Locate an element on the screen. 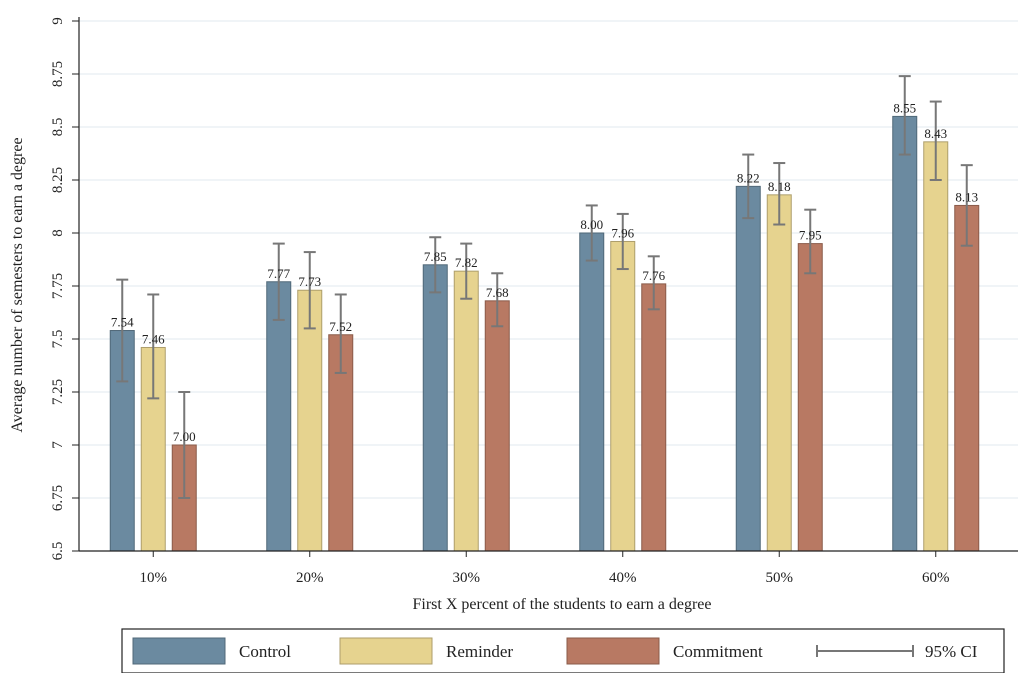 Image resolution: width=1035 pixels, height=673 pixels. y-tick-labels: 6.5 6.75 7 7.25 7.5 7.75 8 8.25 8.5 8.75 9 is located at coordinates (58, 288).